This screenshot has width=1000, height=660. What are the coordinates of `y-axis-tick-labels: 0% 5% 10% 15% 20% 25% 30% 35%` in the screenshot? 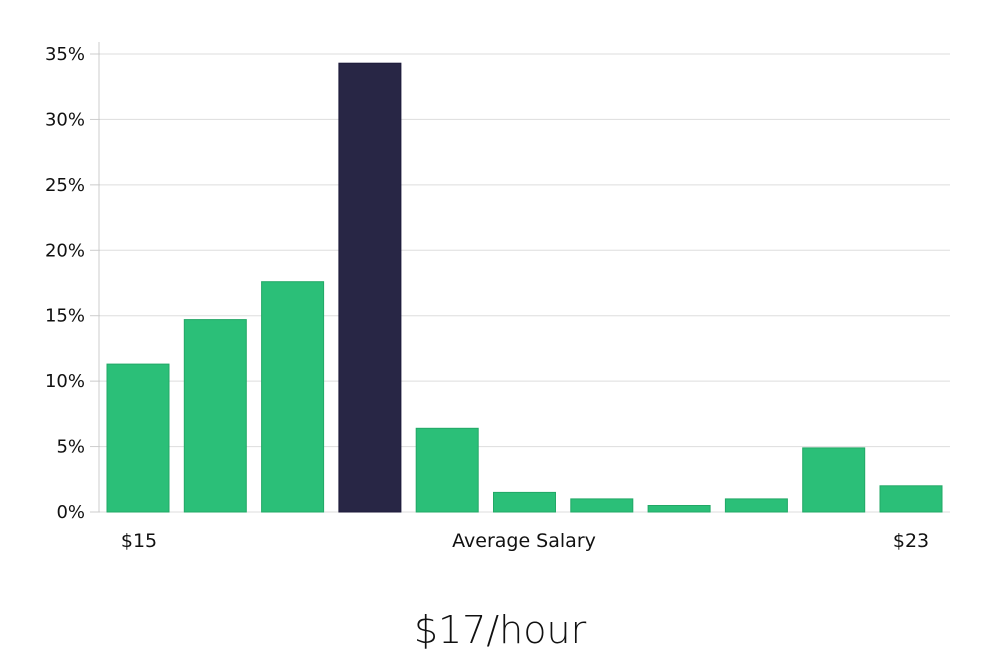 It's located at (65, 283).